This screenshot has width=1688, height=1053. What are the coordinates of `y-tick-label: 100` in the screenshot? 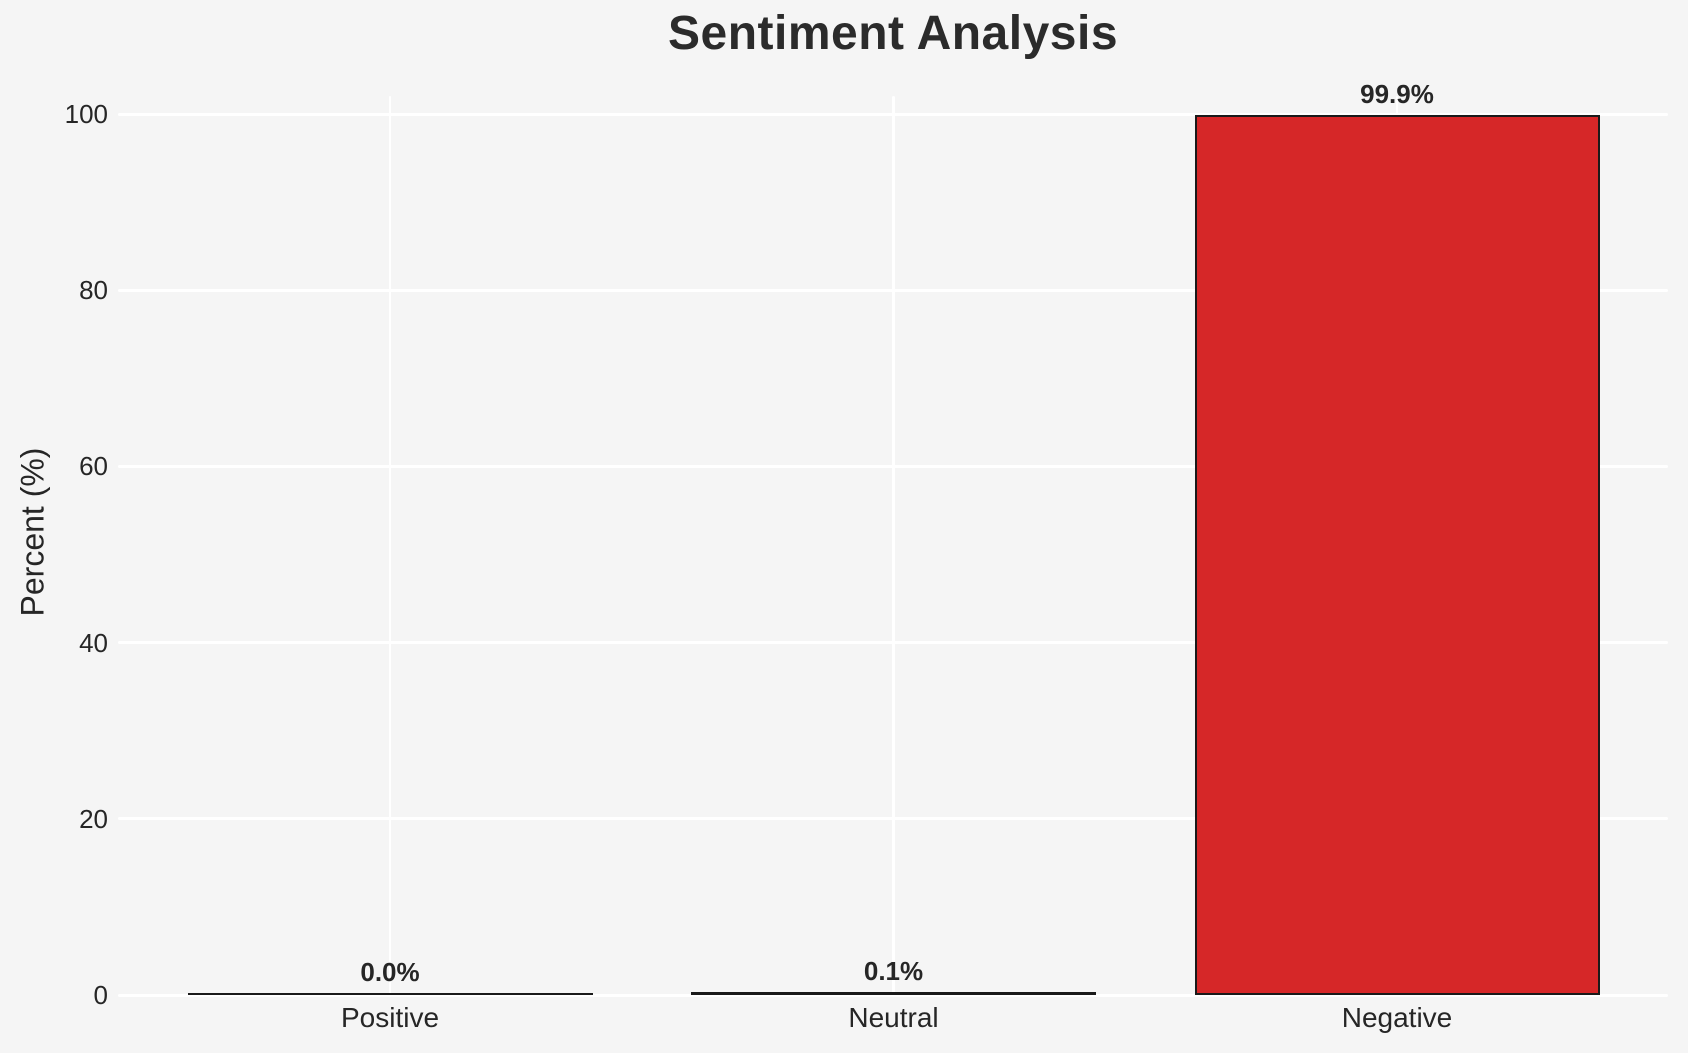 It's located at (86, 114).